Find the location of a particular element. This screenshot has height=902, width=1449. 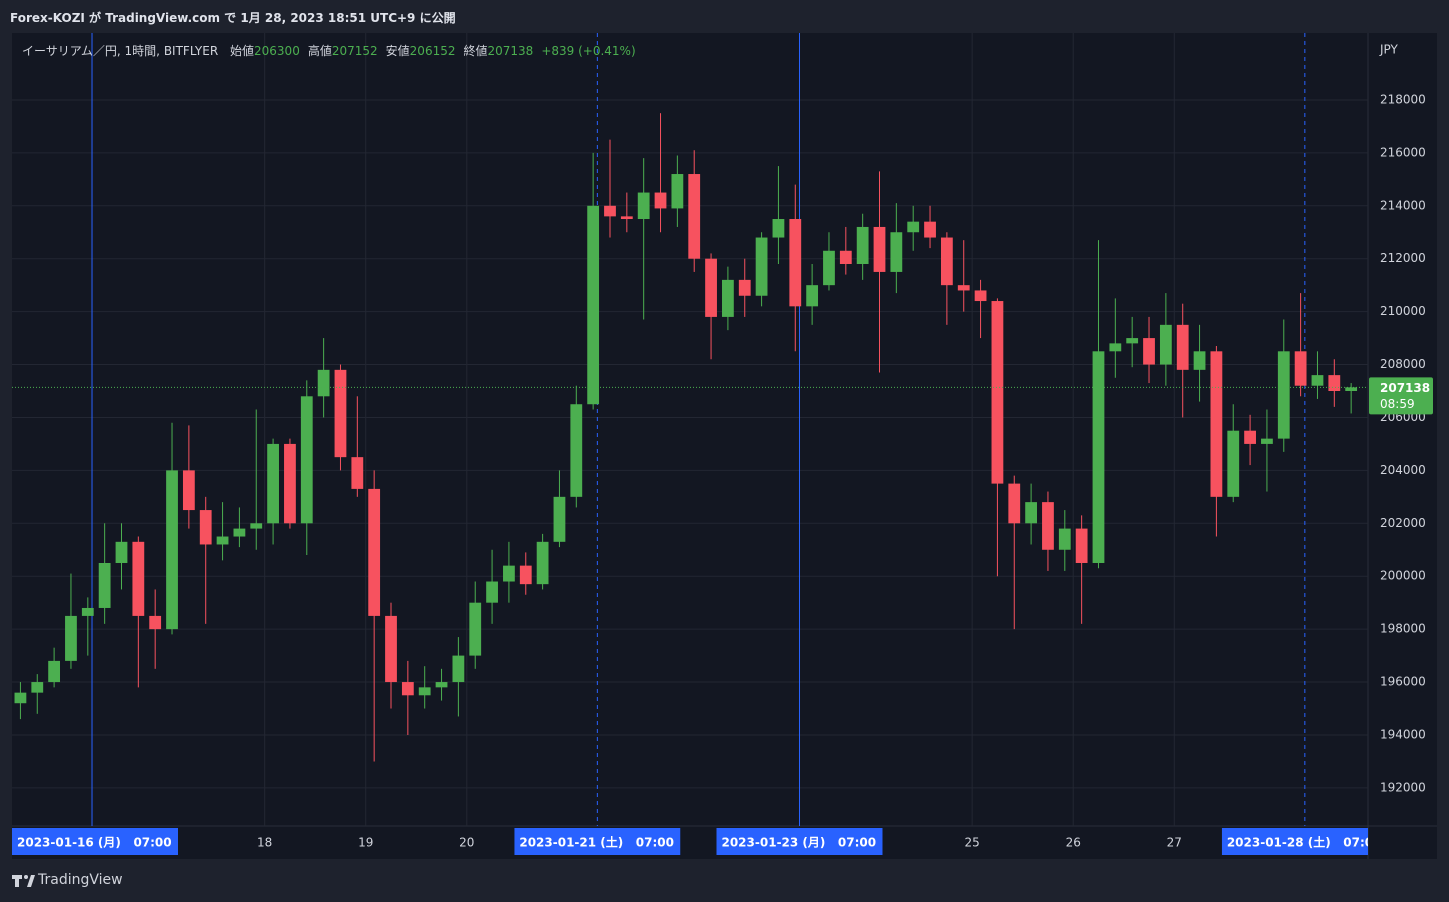

x-tick-label: 18 is located at coordinates (264, 843).